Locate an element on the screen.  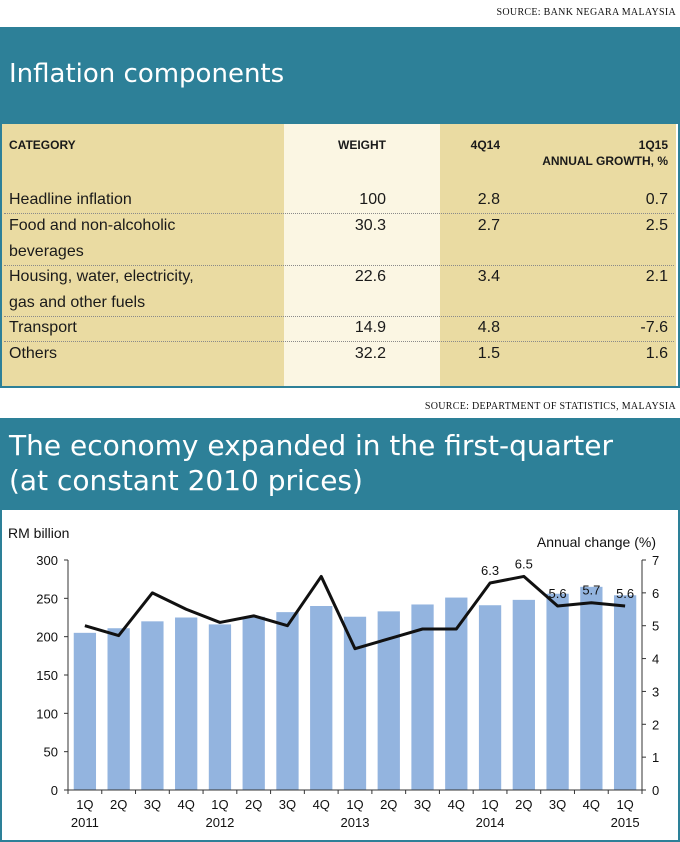
col-bg-weight is located at coordinates (362, 255).